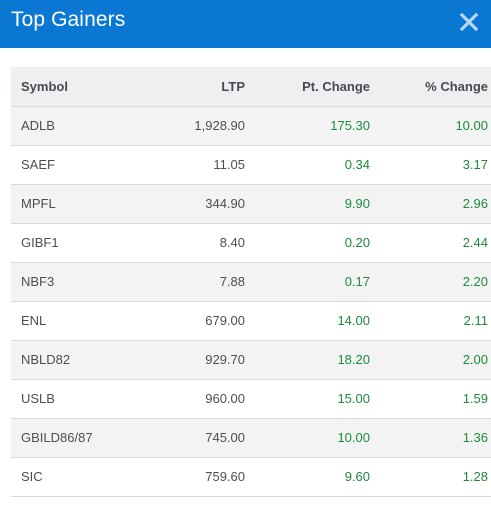 This screenshot has height=511, width=491. I want to click on symbol-cell: SIC, so click(83, 477).